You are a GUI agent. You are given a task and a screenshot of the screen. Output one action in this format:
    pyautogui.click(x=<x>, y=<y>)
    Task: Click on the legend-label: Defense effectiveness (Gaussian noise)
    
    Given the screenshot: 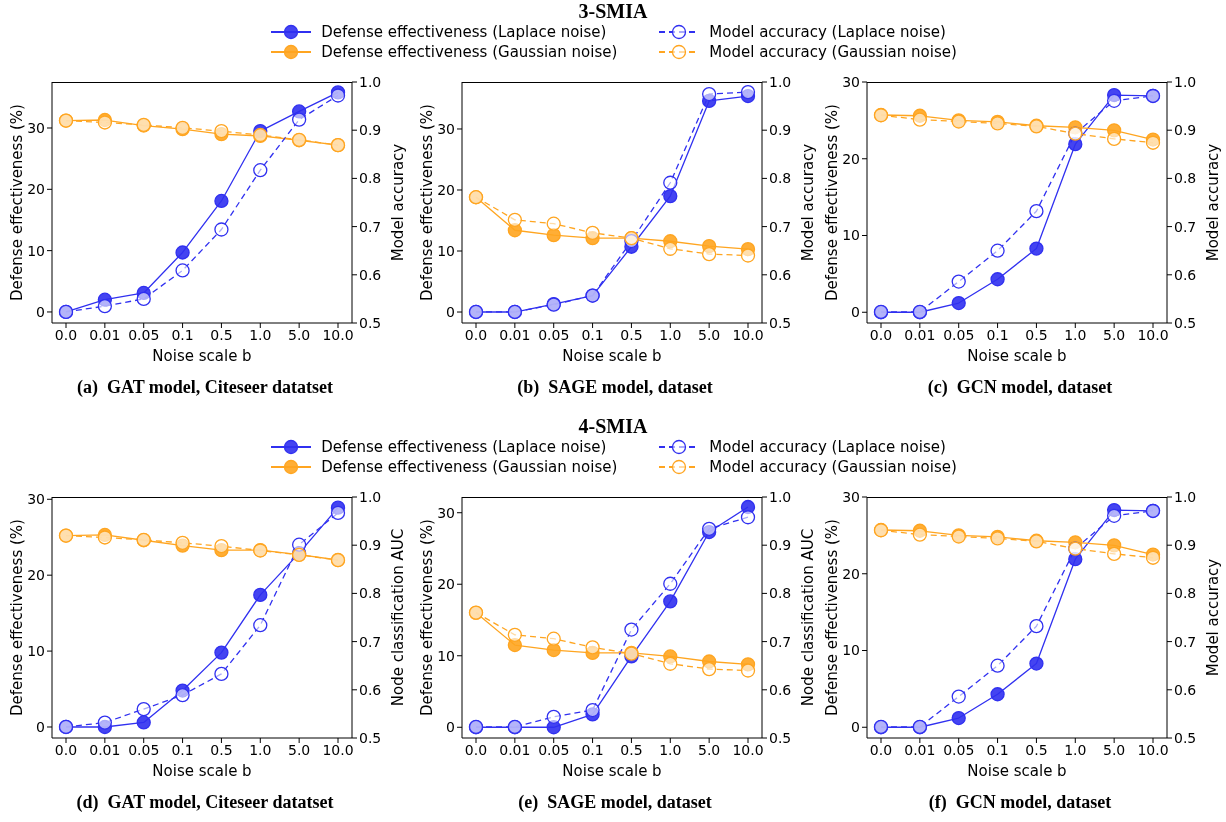 What is the action you would take?
    pyautogui.click(x=469, y=52)
    